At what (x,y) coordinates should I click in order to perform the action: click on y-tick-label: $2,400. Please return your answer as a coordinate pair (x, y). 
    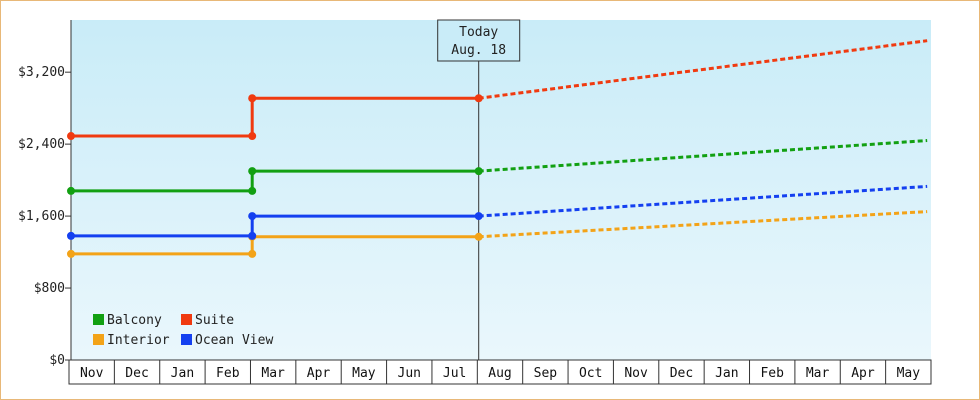
    Looking at the image, I should click on (41, 144).